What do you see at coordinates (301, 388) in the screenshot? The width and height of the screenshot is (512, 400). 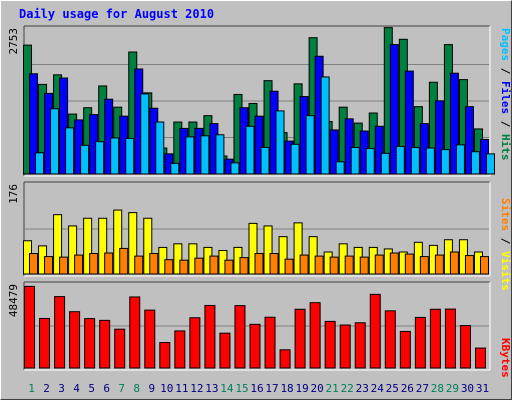 I see `x-tick-label-day-19: 19` at bounding box center [301, 388].